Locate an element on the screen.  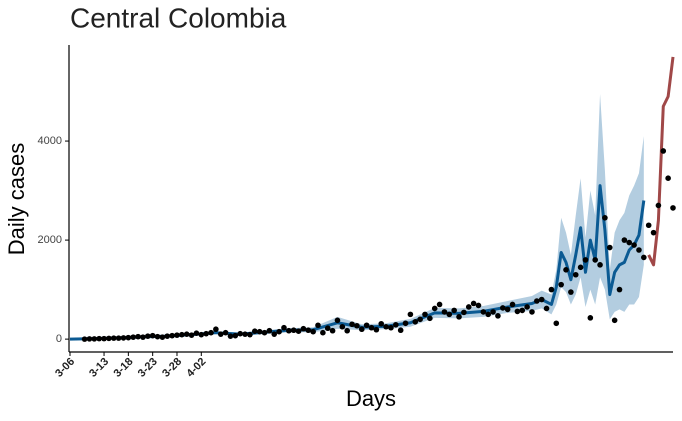
y-axis-label: Daily cases is located at coordinates (16, 199).